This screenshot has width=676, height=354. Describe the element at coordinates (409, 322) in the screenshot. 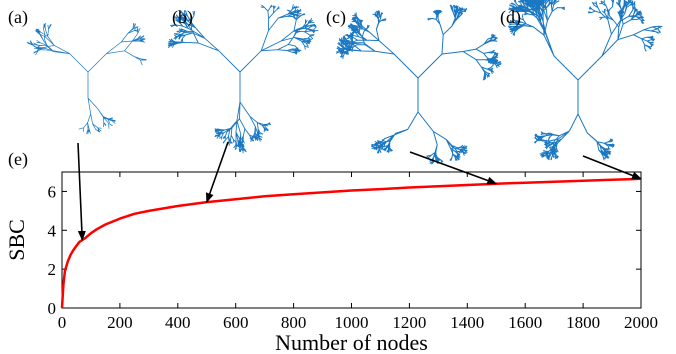

I see `x-tick-label: 1200` at that location.